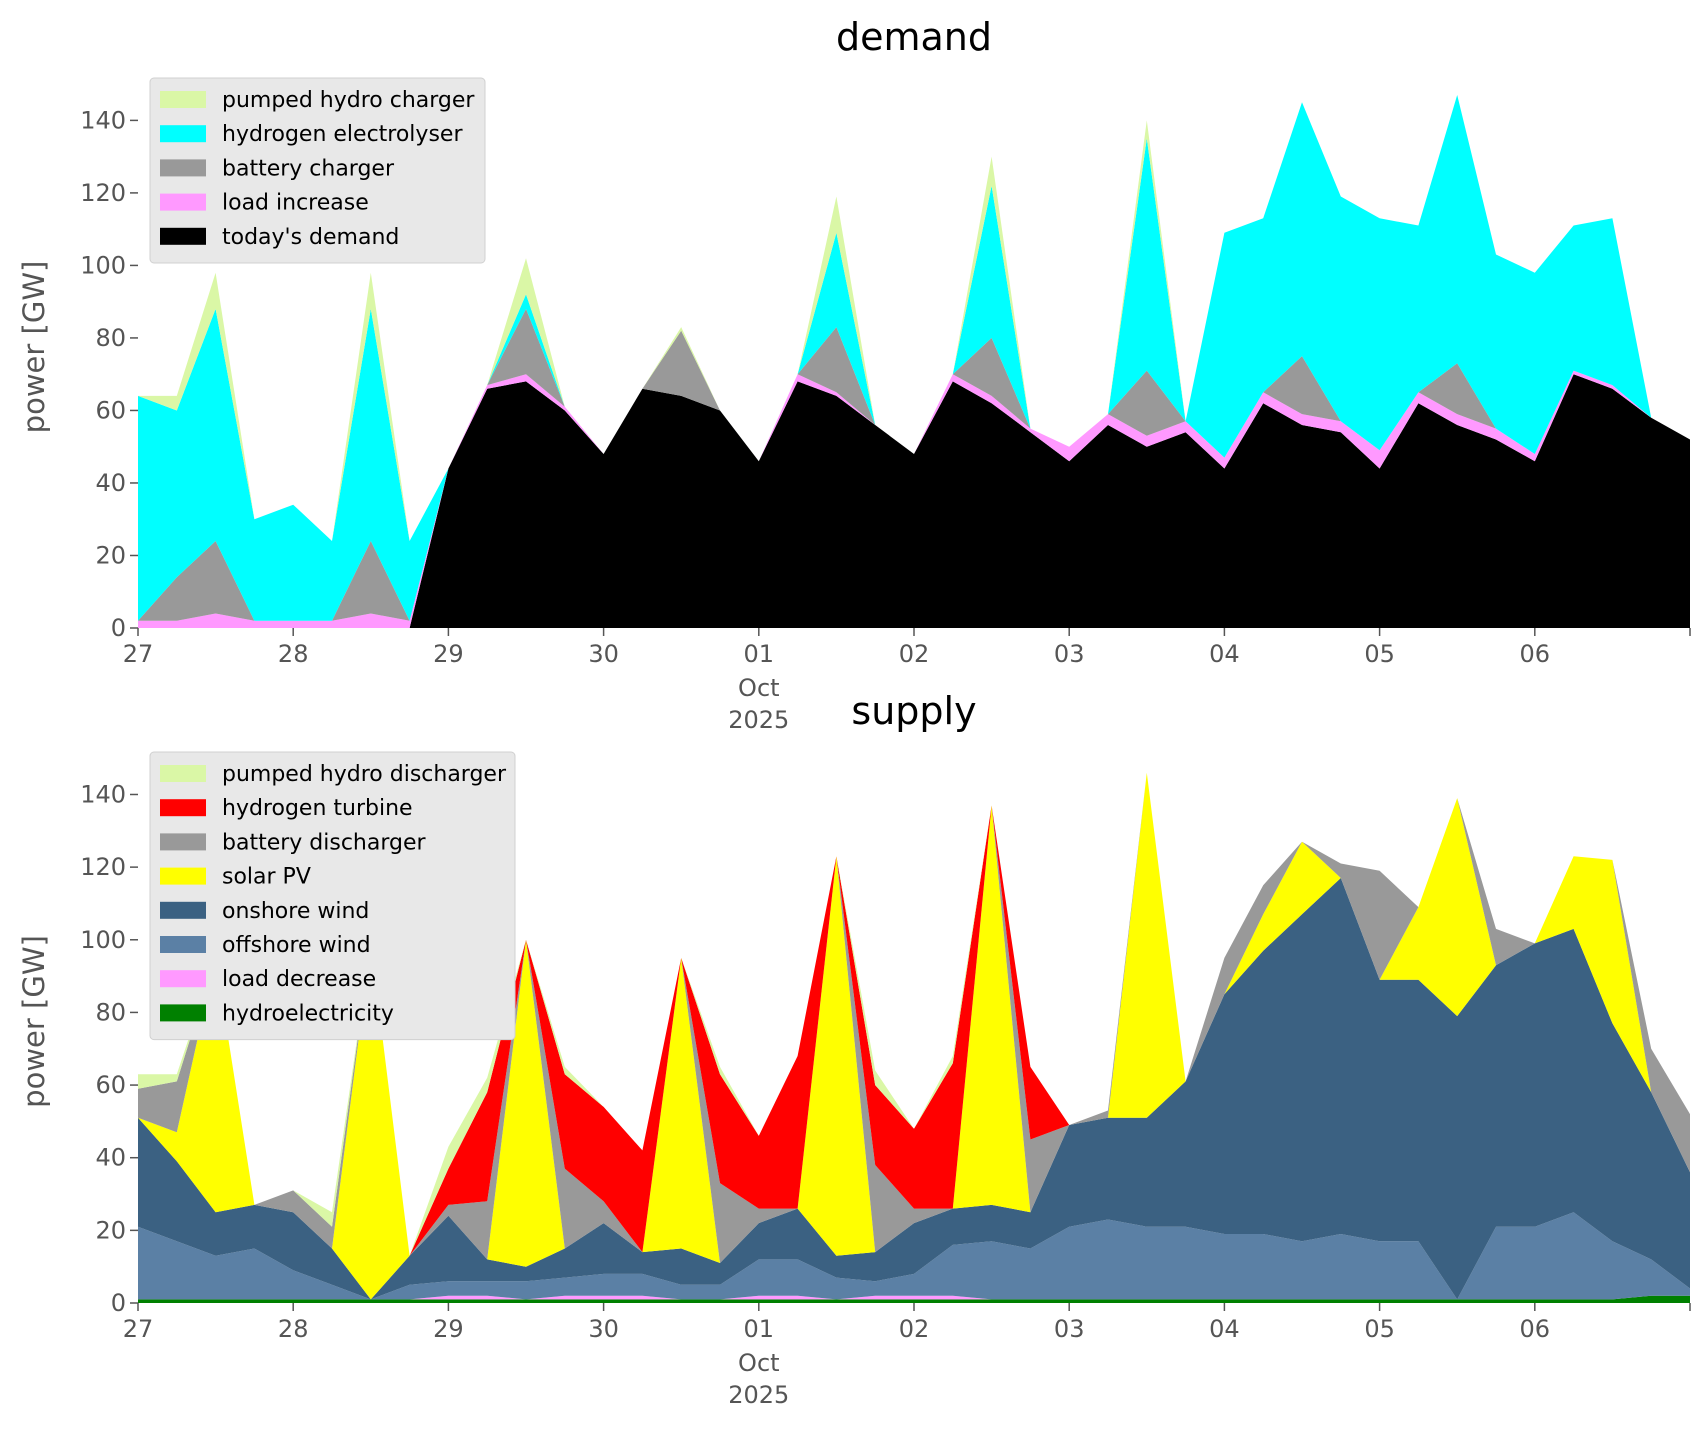 The height and width of the screenshot is (1431, 1706). What do you see at coordinates (914, 37) in the screenshot?
I see `chart-title: demand` at bounding box center [914, 37].